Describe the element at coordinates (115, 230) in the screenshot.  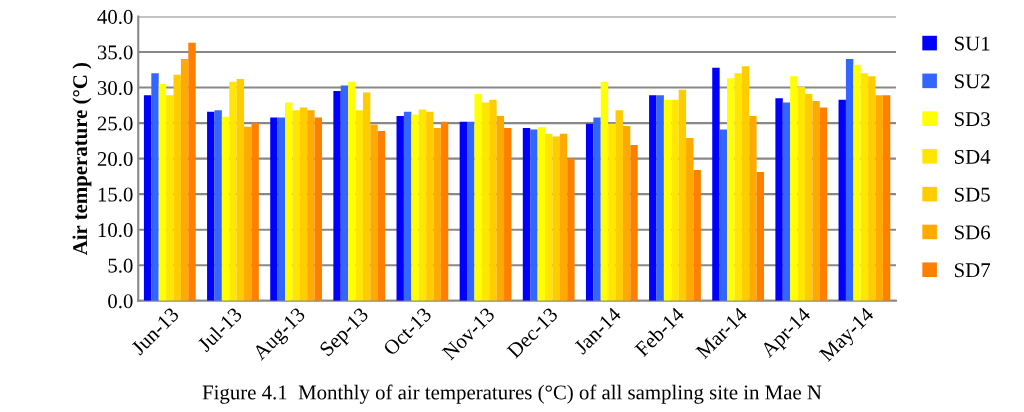
I see `y-tick-label: 10.0` at that location.